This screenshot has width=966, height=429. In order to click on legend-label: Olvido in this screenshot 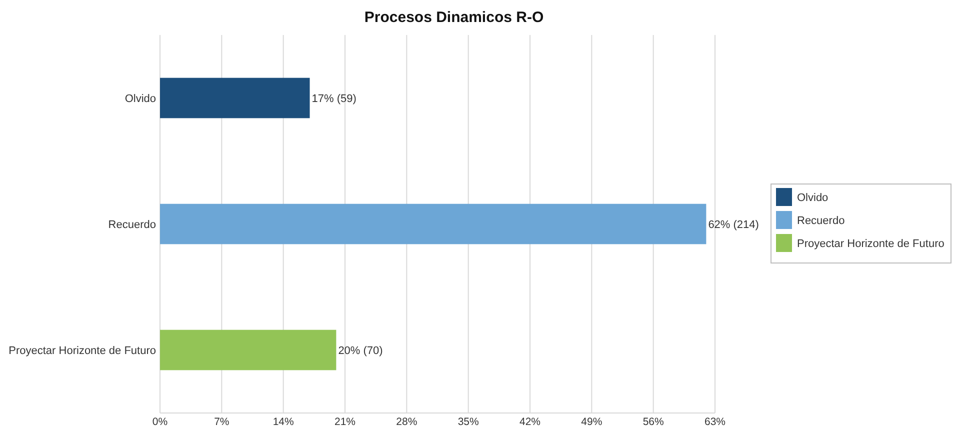, I will do `click(812, 198)`.